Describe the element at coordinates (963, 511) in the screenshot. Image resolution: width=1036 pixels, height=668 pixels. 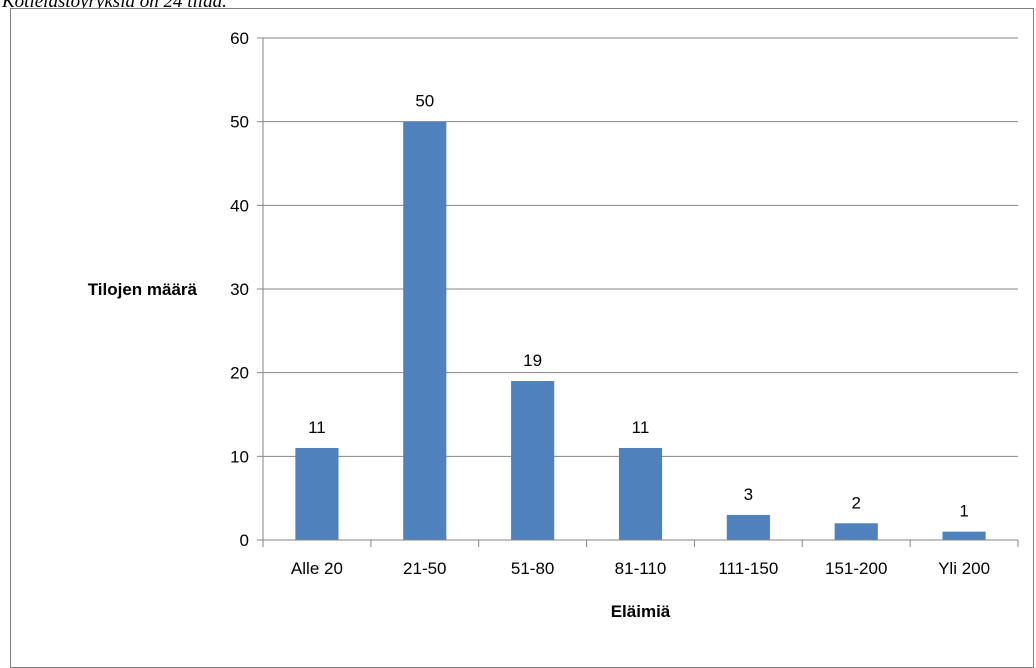
I see `data-label: 1` at that location.